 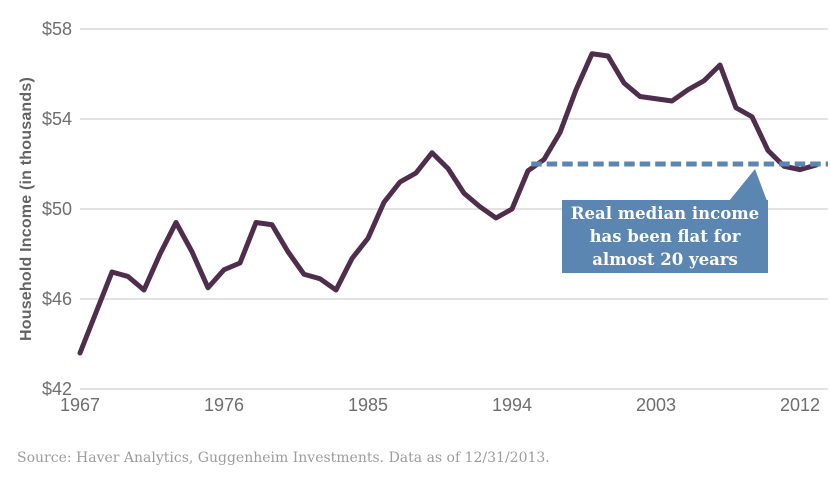 What do you see at coordinates (56, 389) in the screenshot?
I see `y-tick-label: $42` at bounding box center [56, 389].